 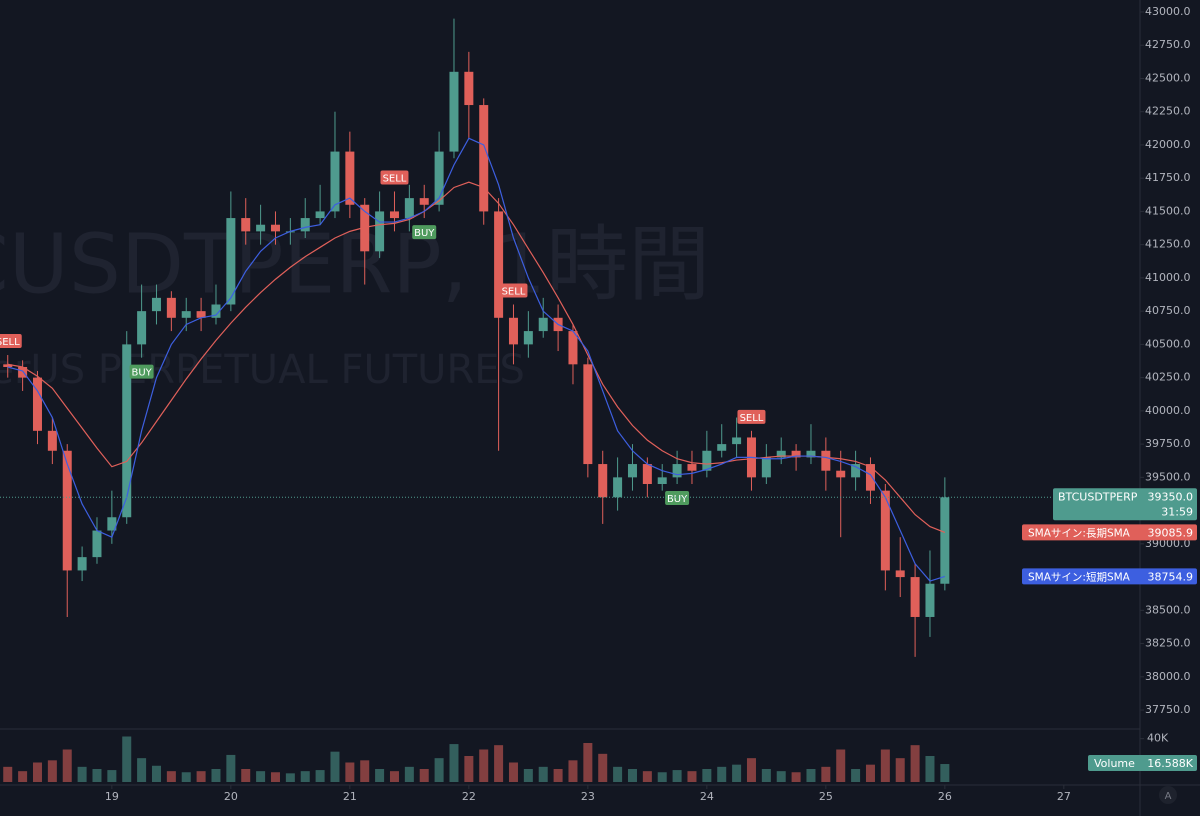 I want to click on sma-name: SMAサイン:長期SMA, so click(x=1079, y=533).